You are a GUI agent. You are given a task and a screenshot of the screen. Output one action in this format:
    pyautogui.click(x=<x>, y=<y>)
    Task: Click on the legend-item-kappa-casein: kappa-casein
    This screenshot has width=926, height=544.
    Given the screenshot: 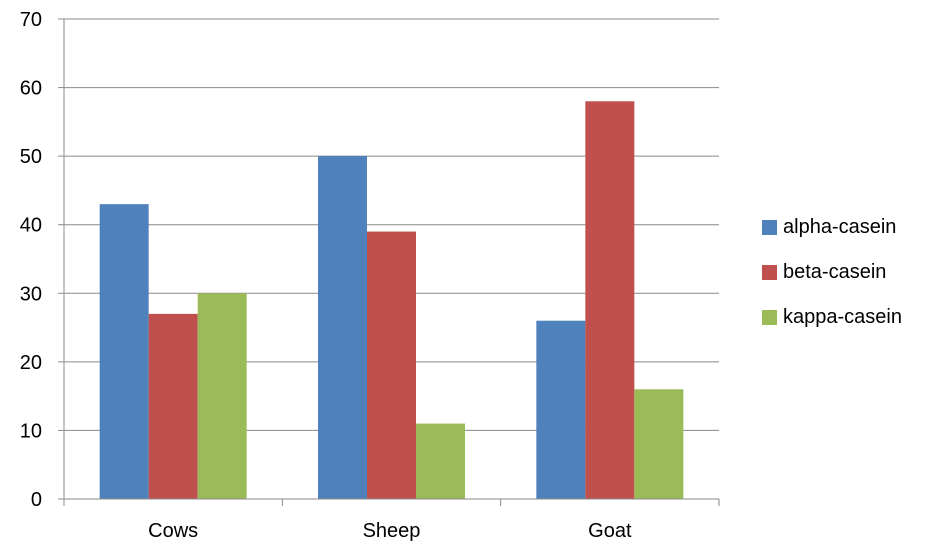 What is the action you would take?
    pyautogui.click(x=832, y=317)
    